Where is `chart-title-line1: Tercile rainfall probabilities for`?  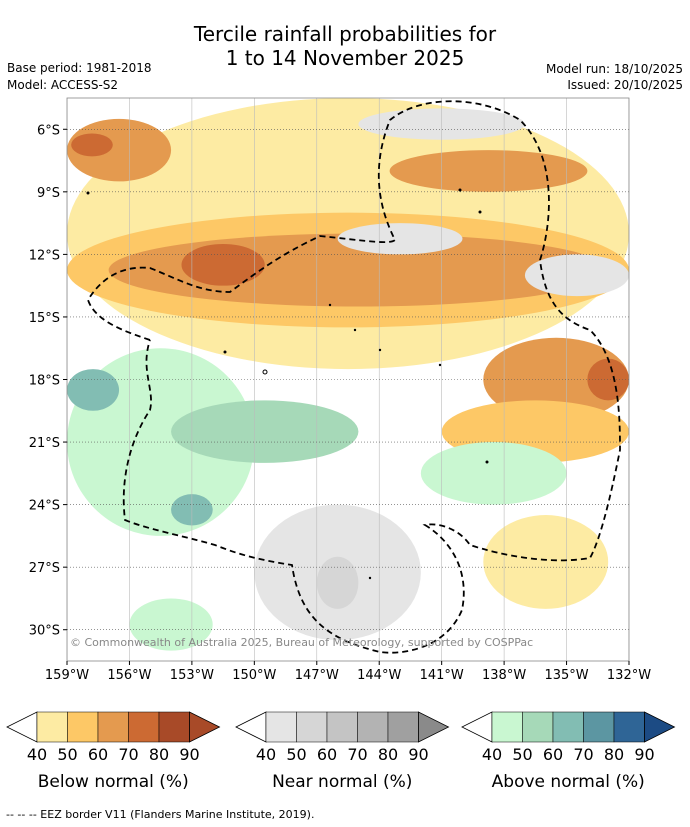
chart-title-line1: Tercile rainfall probabilities for is located at coordinates (345, 34).